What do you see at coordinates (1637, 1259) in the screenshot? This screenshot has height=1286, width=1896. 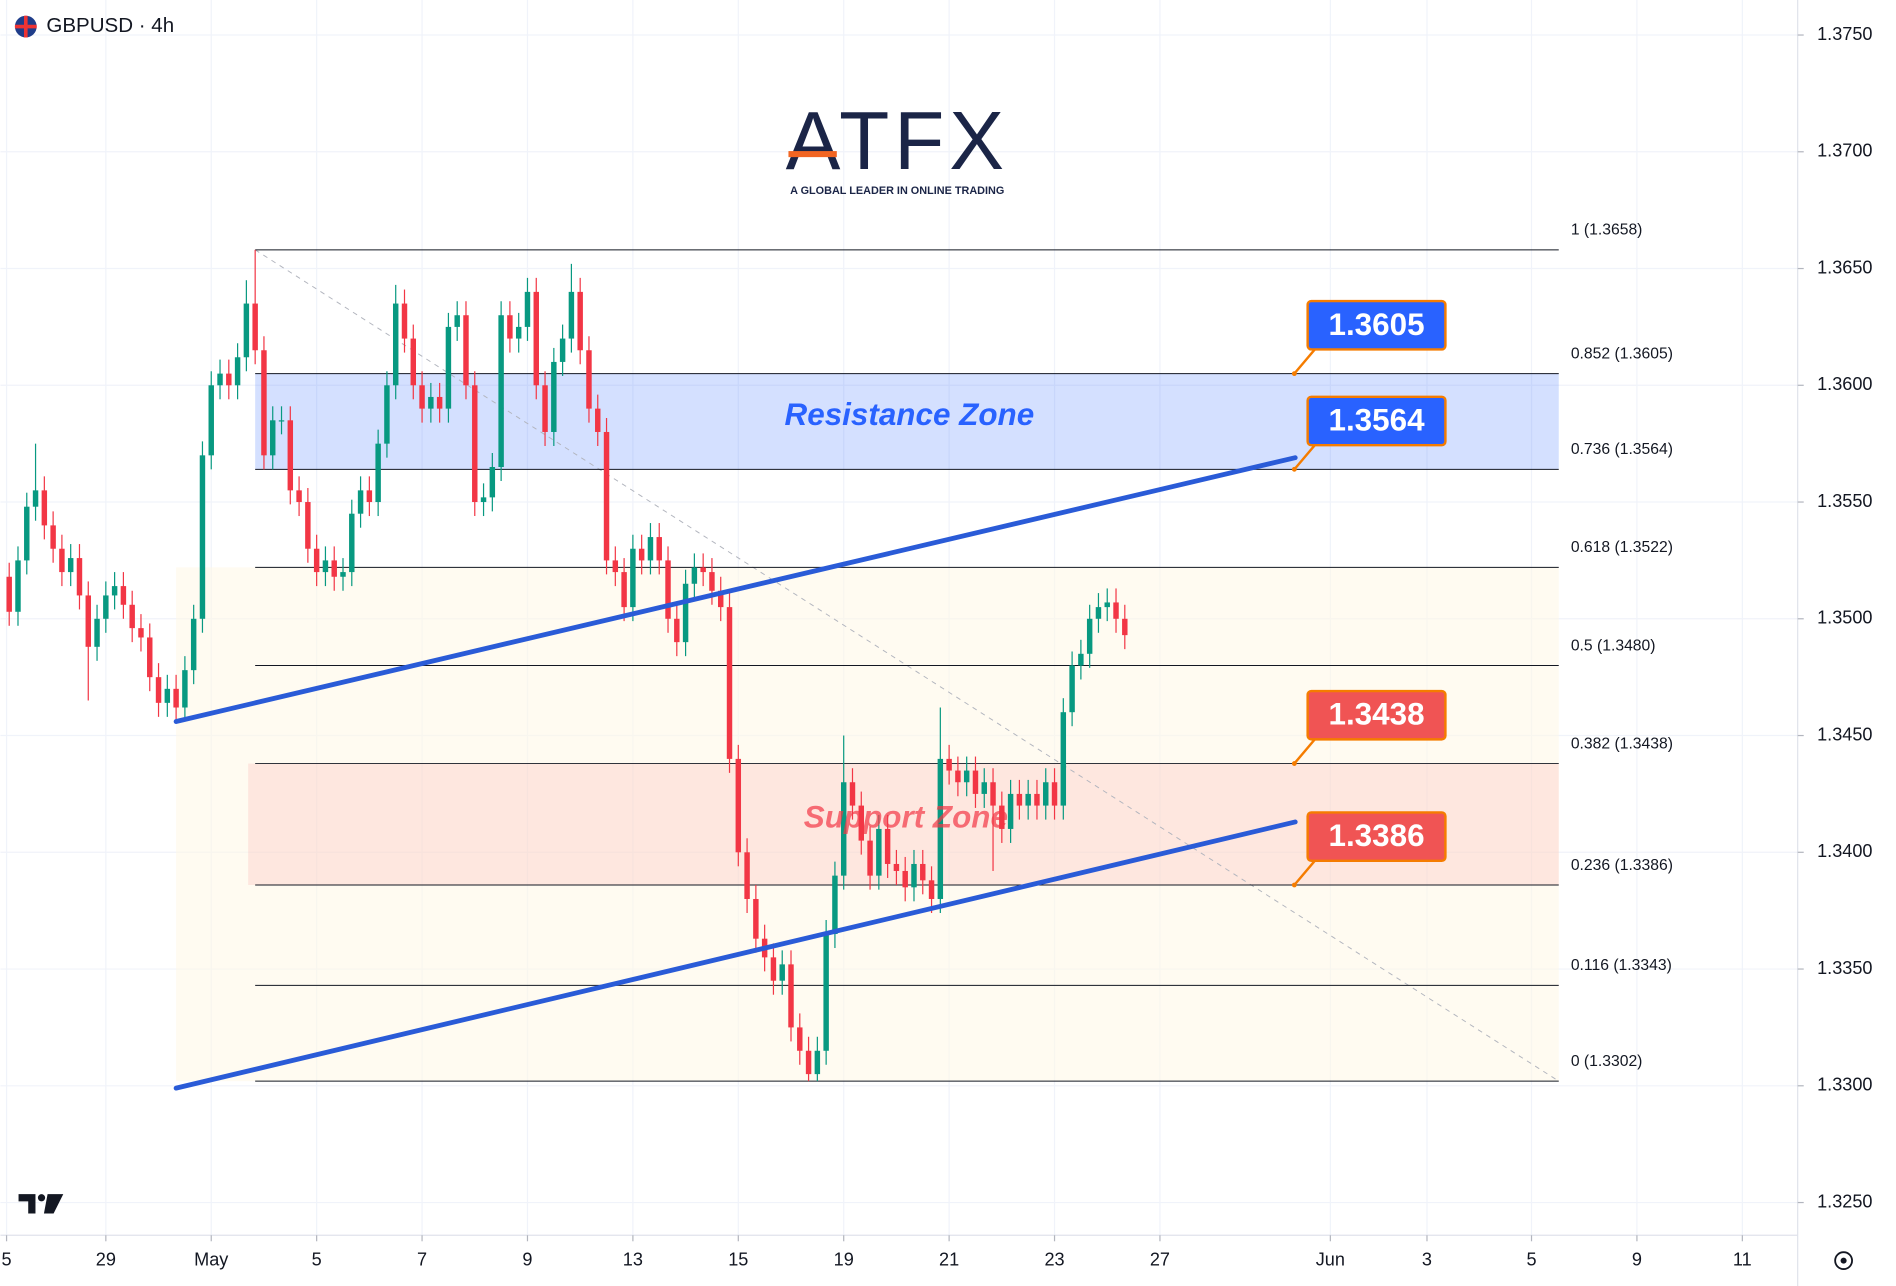 I see `x-tick-label: 9` at bounding box center [1637, 1259].